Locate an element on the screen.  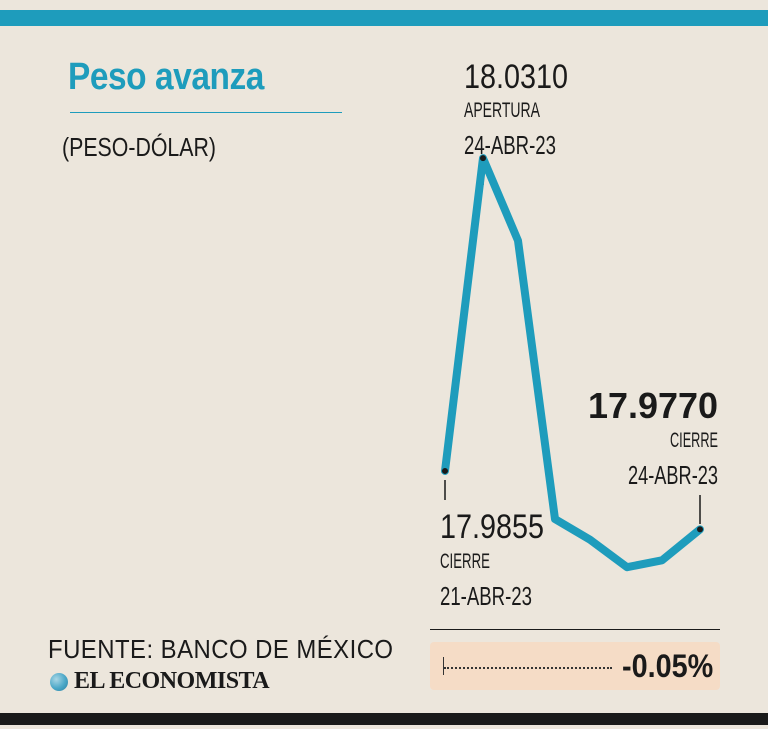
peak-value-label: 18.0310 is located at coordinates (516, 77).